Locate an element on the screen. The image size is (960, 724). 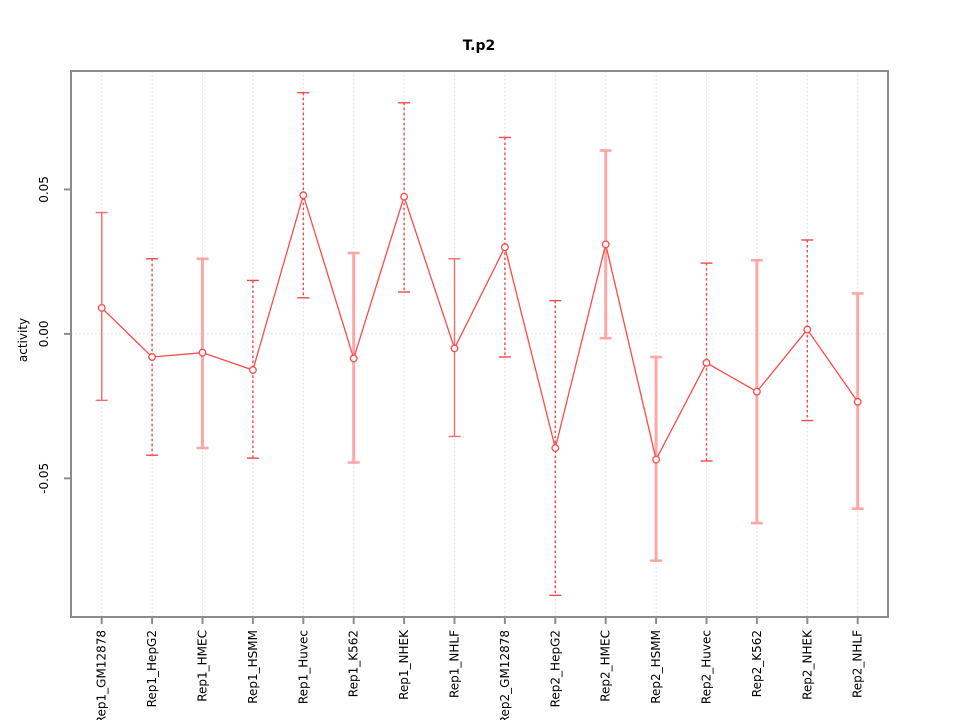
x-tick-label: Rep1_HepG2 is located at coordinates (152, 668).